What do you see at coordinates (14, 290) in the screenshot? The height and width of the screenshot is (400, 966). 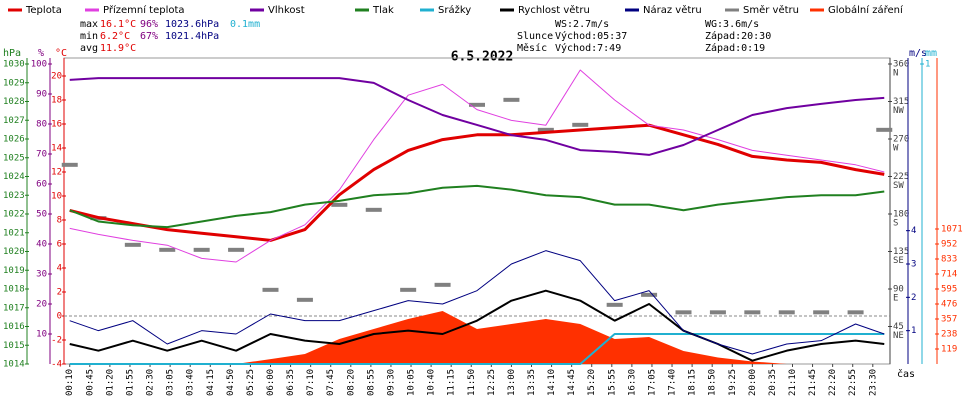 I see `y-tick-label: 1018` at bounding box center [14, 290].